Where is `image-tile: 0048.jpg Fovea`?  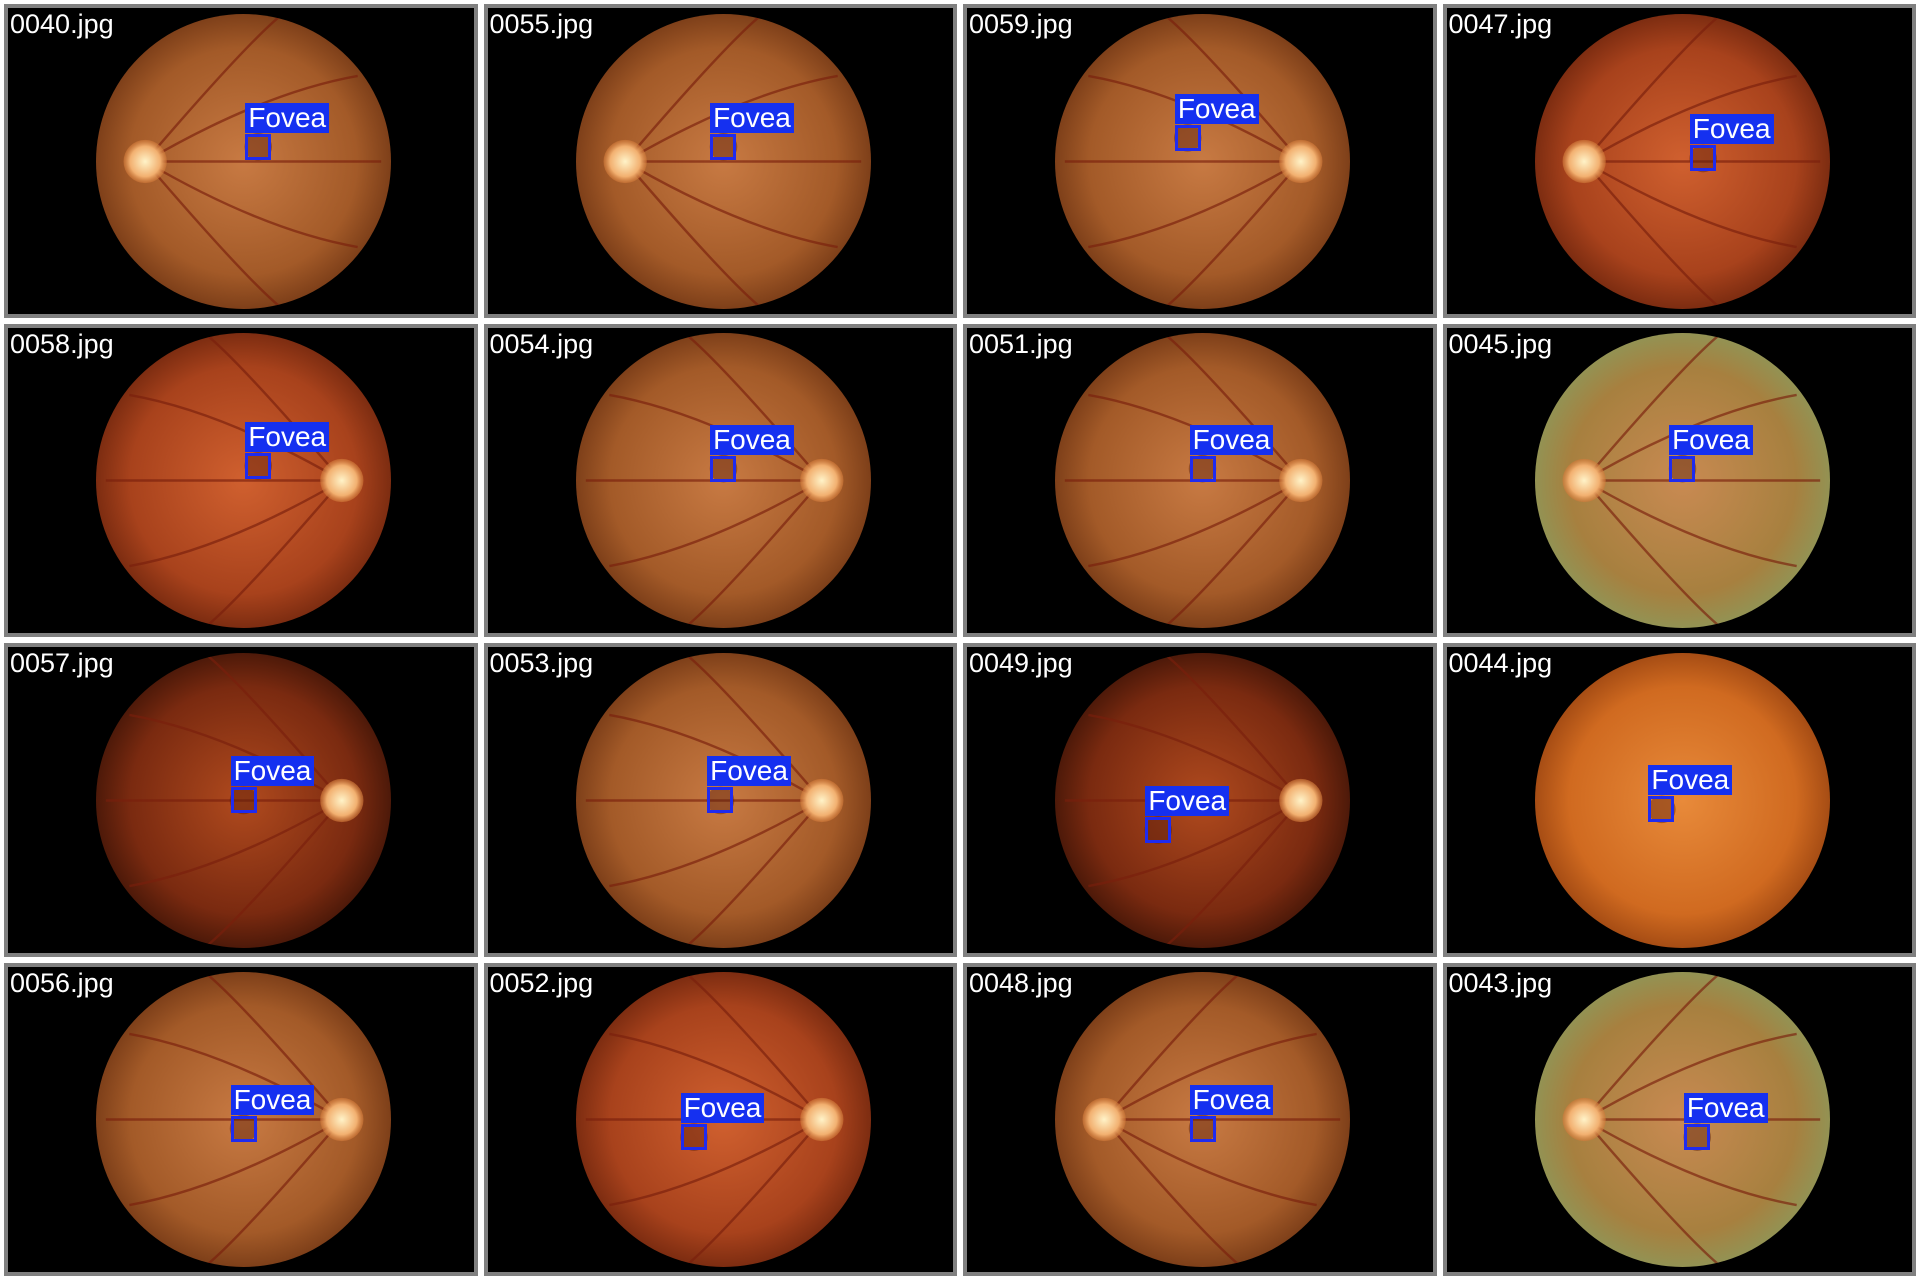
image-tile: 0048.jpg Fovea is located at coordinates (1200, 1119).